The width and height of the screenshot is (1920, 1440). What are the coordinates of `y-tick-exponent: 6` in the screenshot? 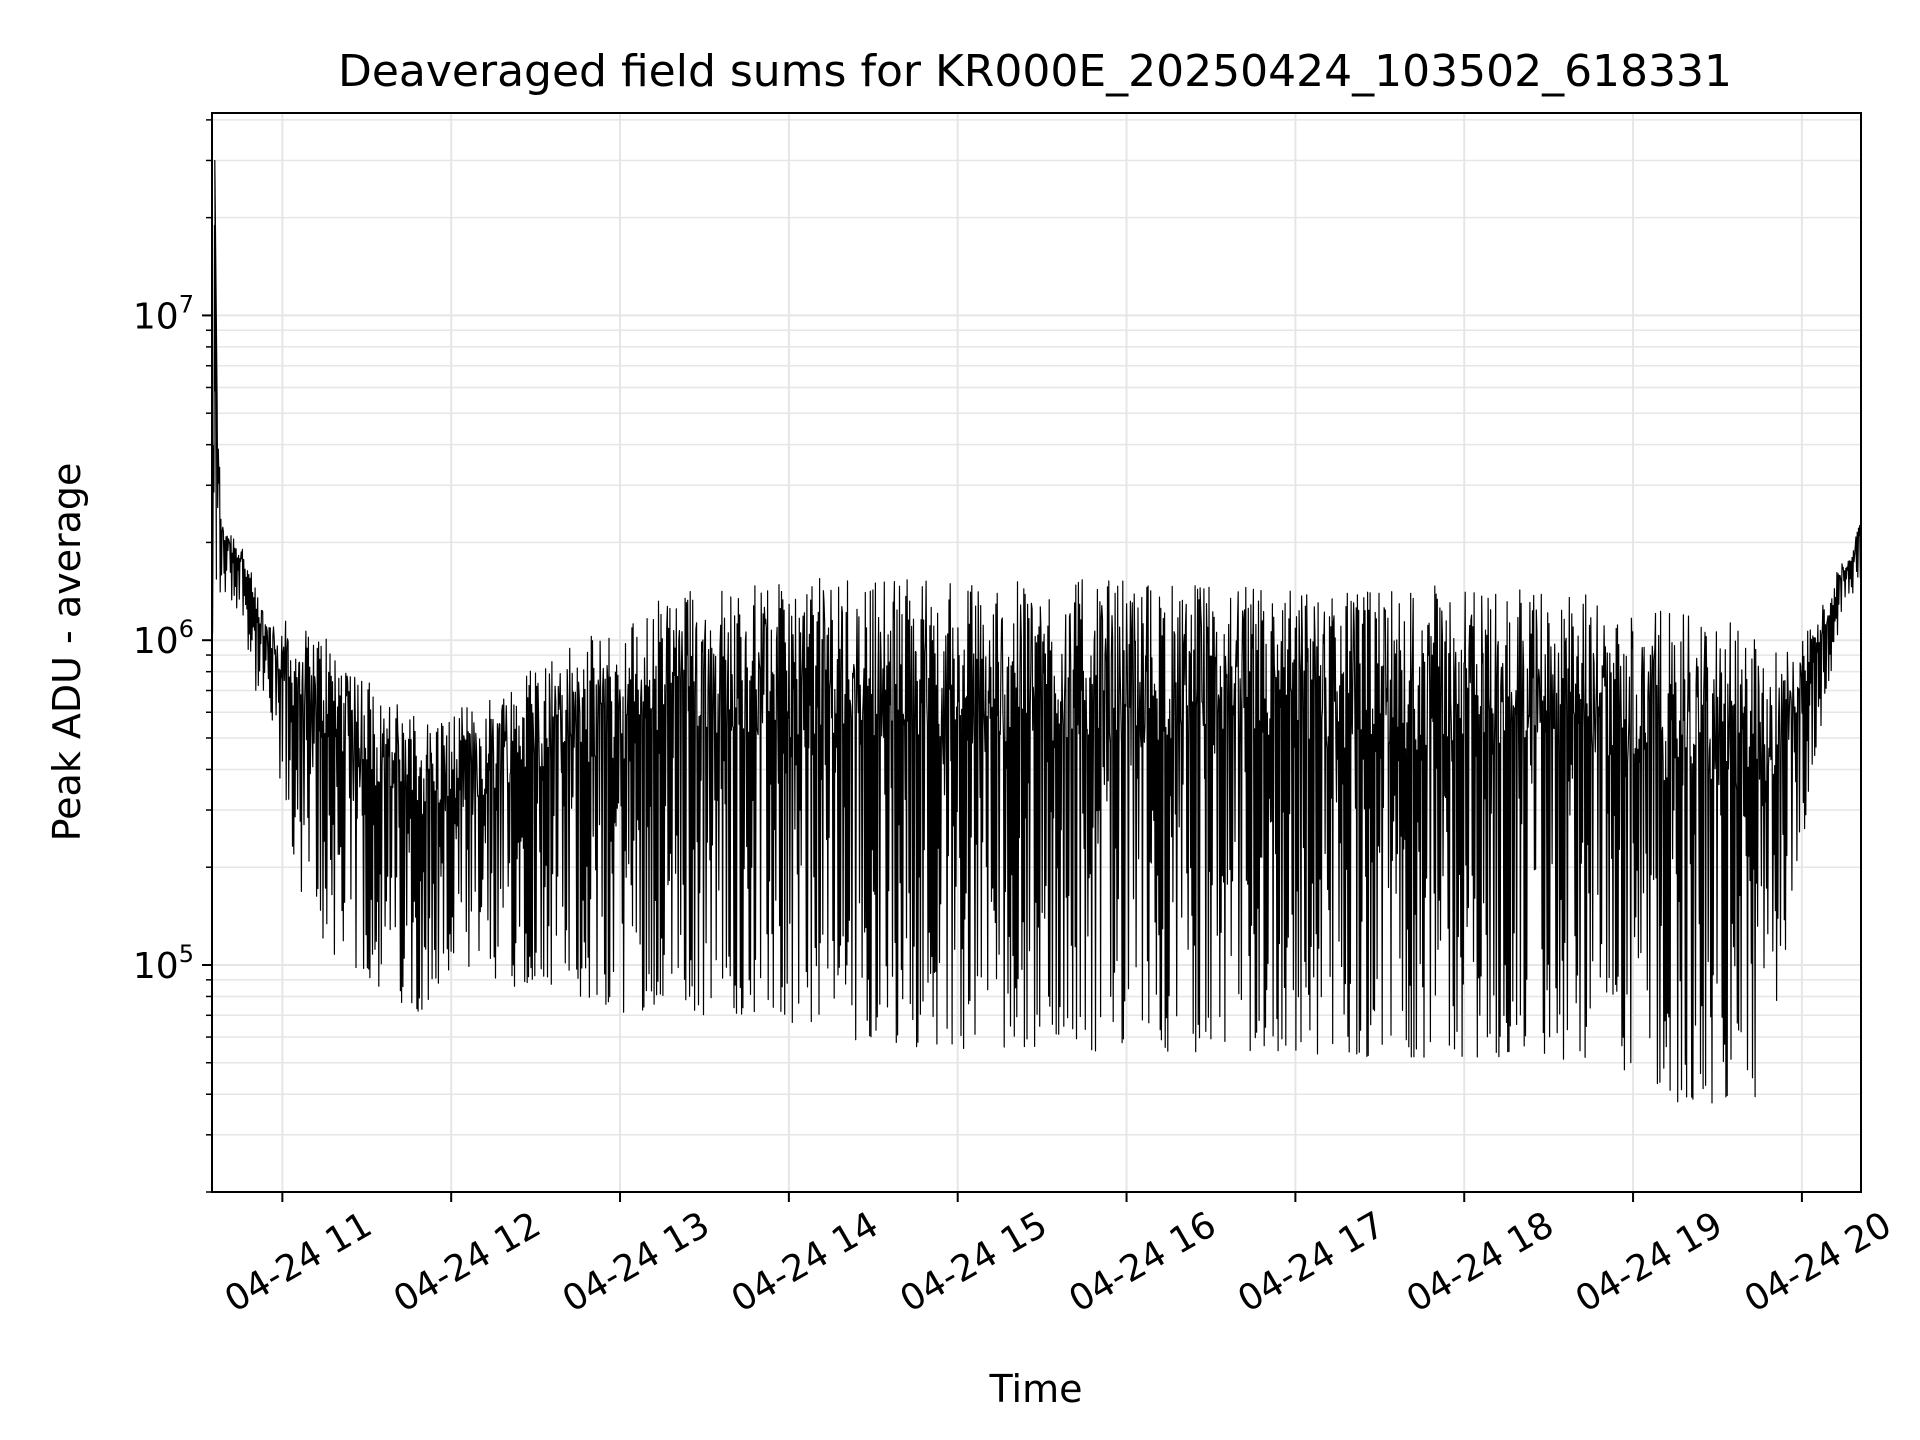 It's located at (186, 629).